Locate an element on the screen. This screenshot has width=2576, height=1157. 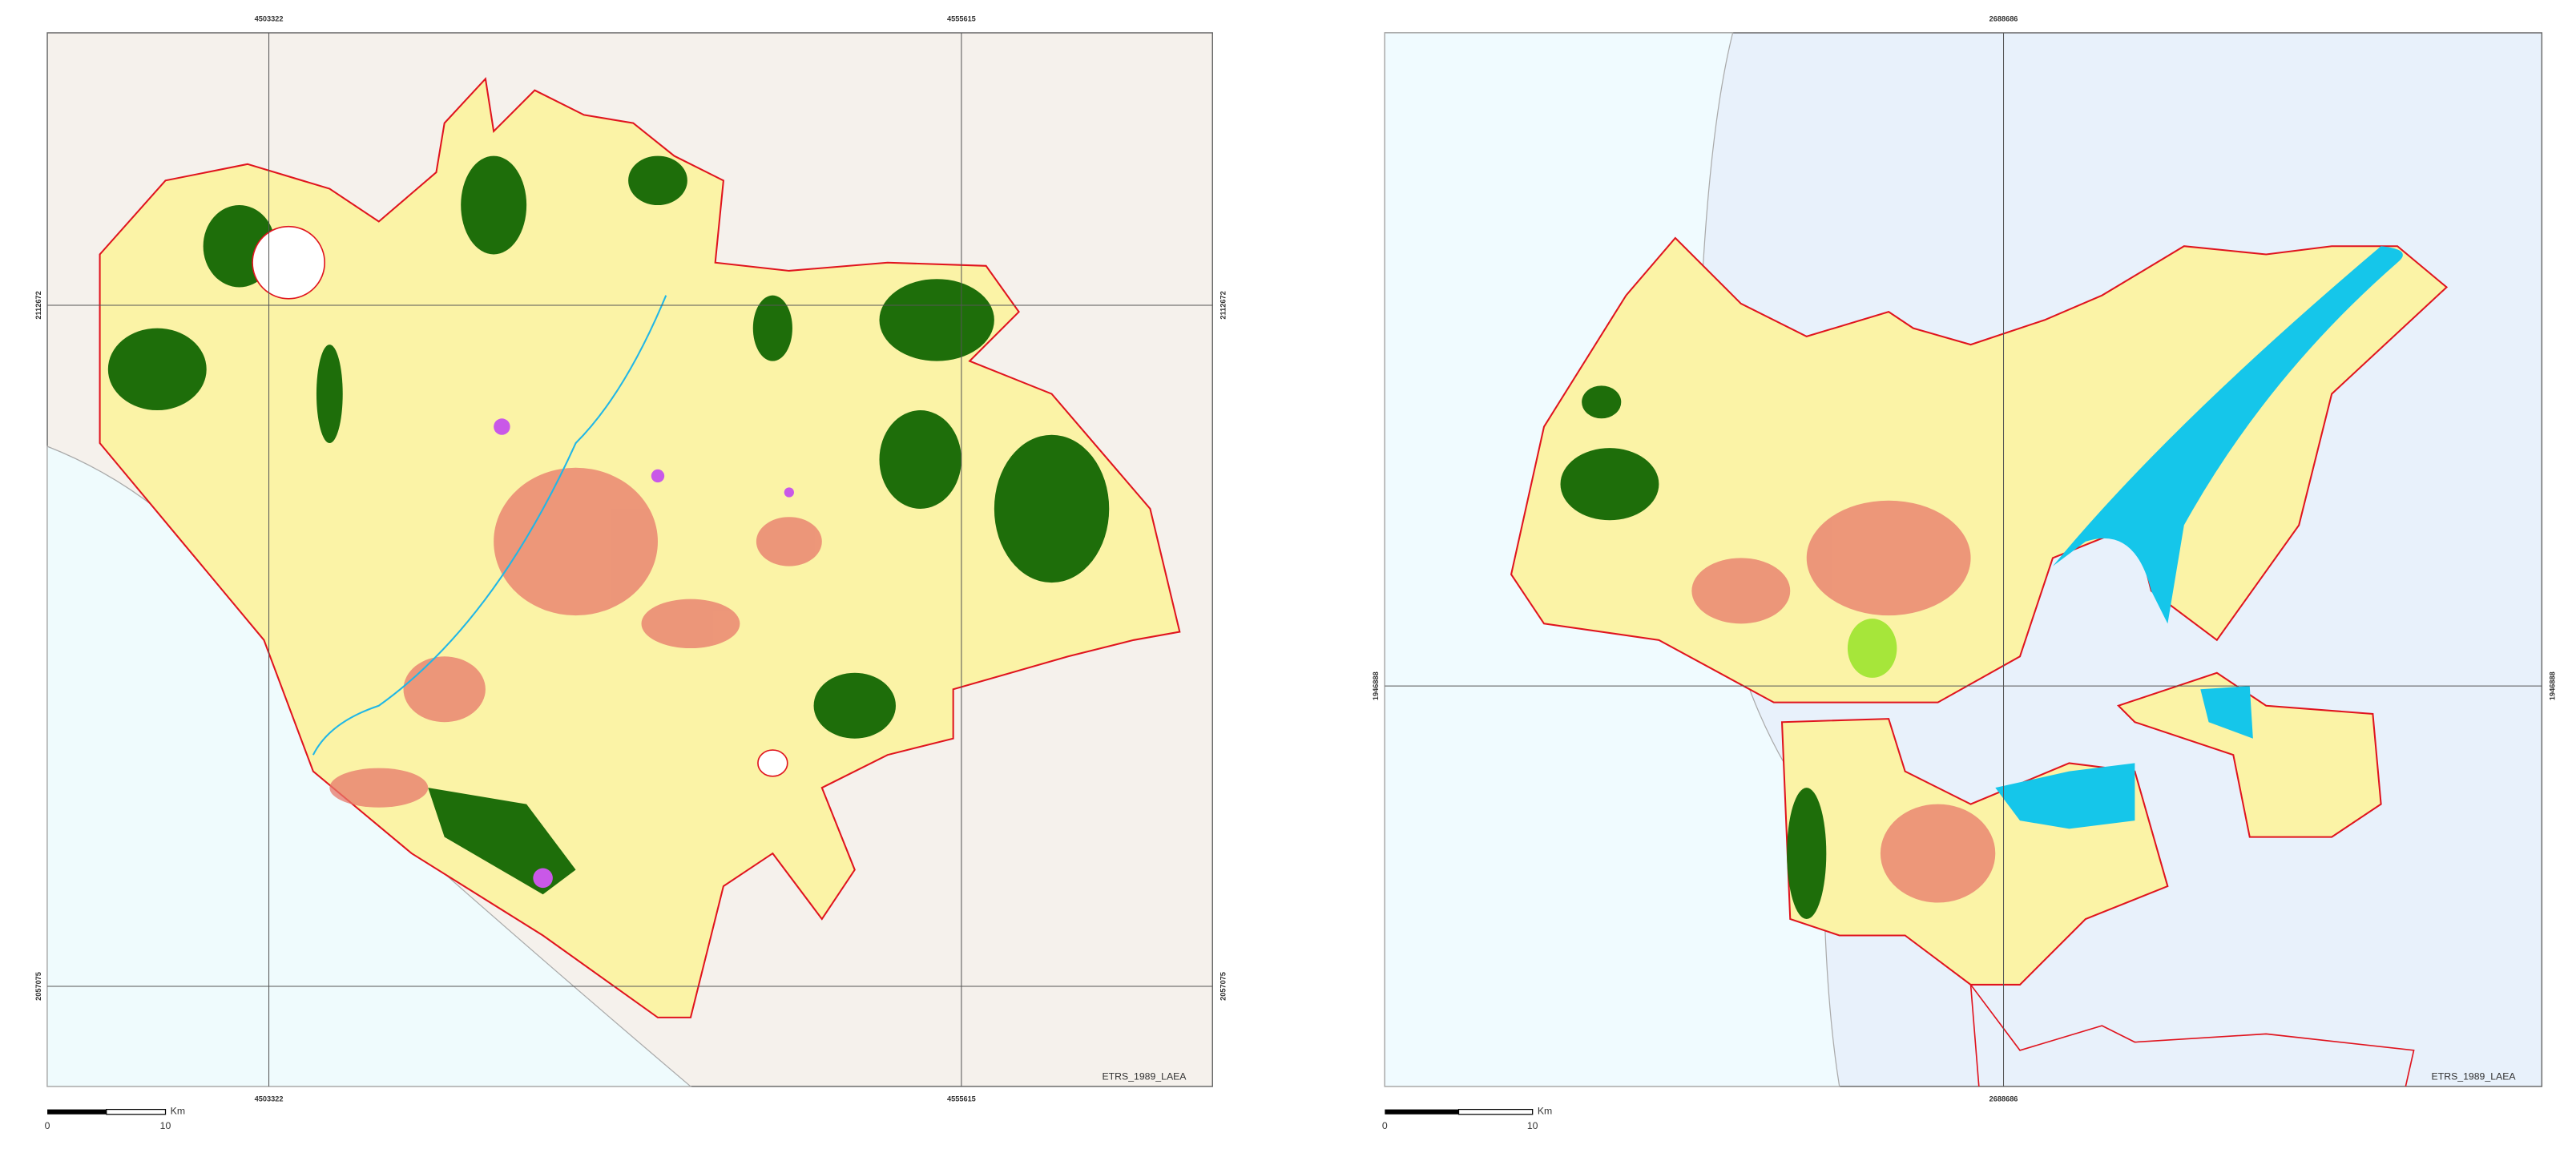
boundary is located at coordinates (2192, 1035).